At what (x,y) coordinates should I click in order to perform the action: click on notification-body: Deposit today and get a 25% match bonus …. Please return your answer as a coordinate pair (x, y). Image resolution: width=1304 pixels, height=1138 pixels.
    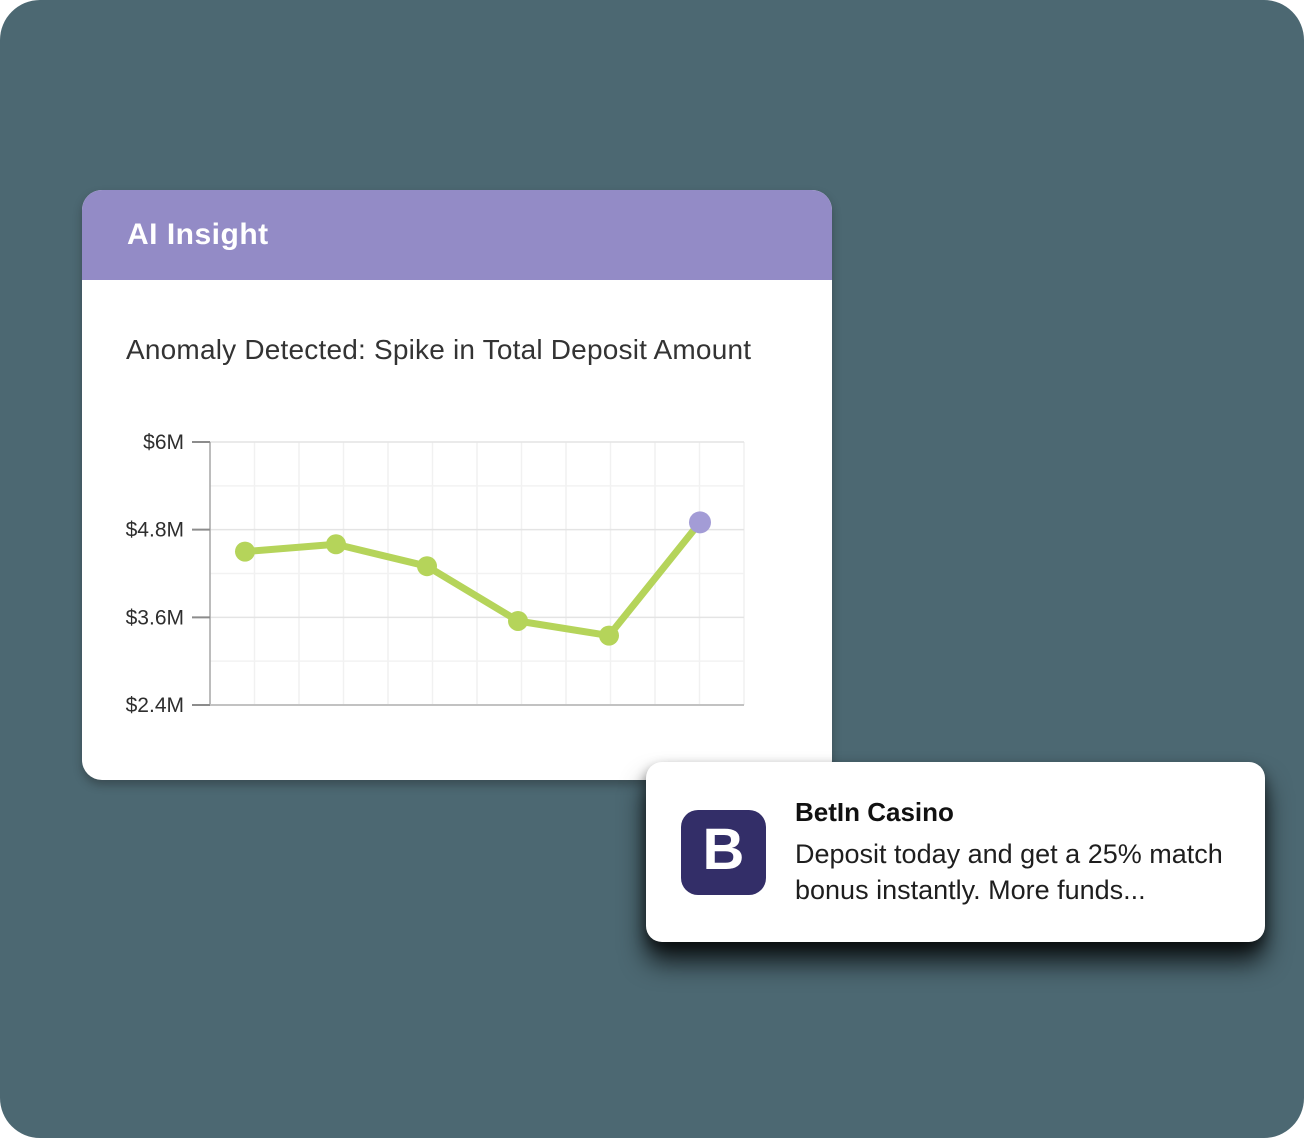
    Looking at the image, I should click on (1009, 871).